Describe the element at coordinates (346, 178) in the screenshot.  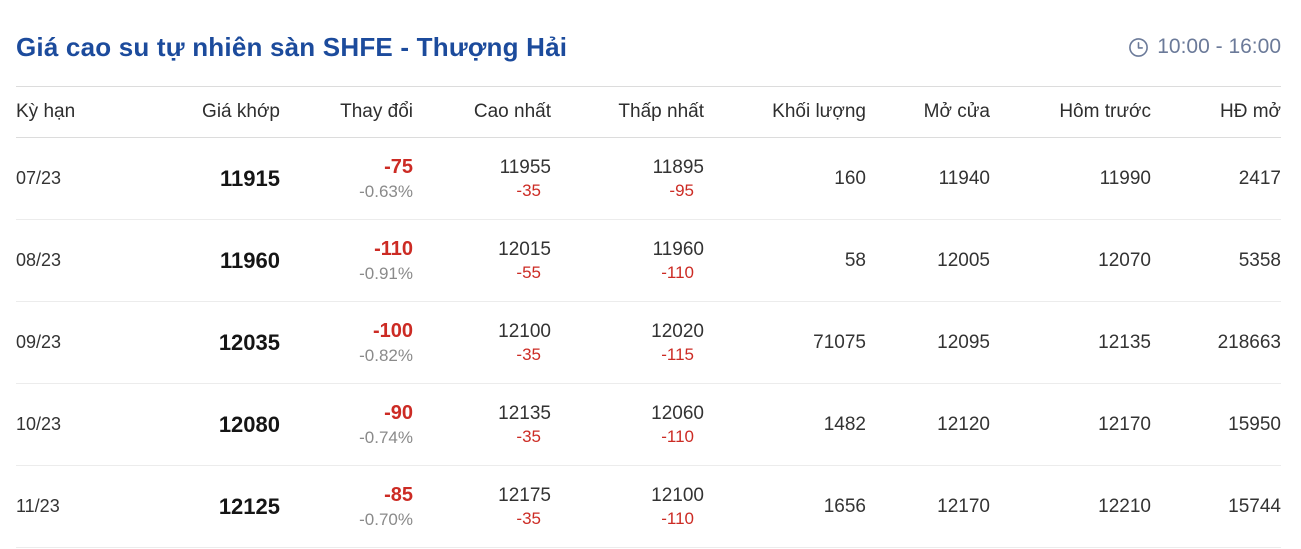
I see `cell-change: -75 -0.63%` at that location.